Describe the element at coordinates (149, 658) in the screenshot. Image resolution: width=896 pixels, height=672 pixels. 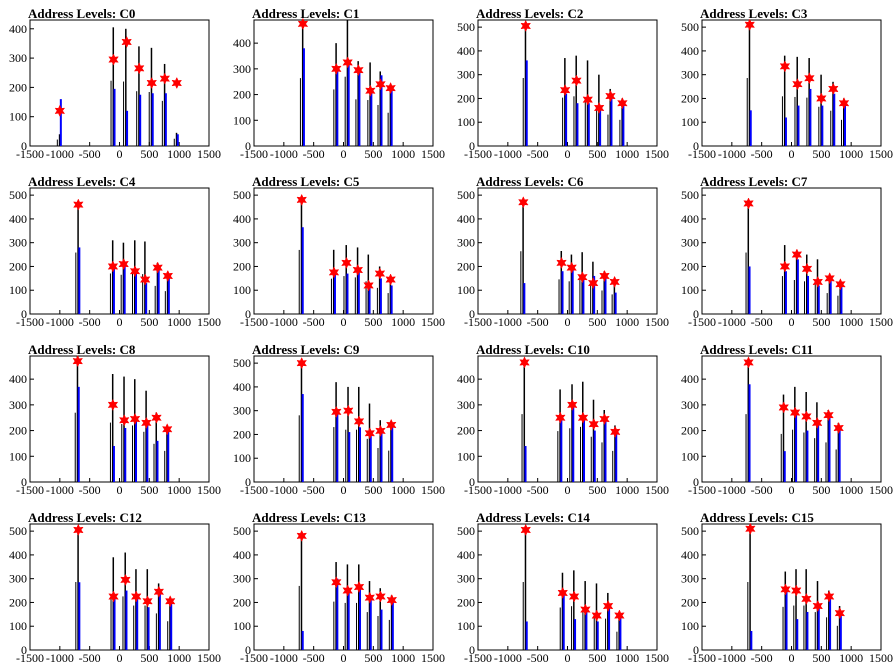
I see `x-tick-label: 500` at that location.